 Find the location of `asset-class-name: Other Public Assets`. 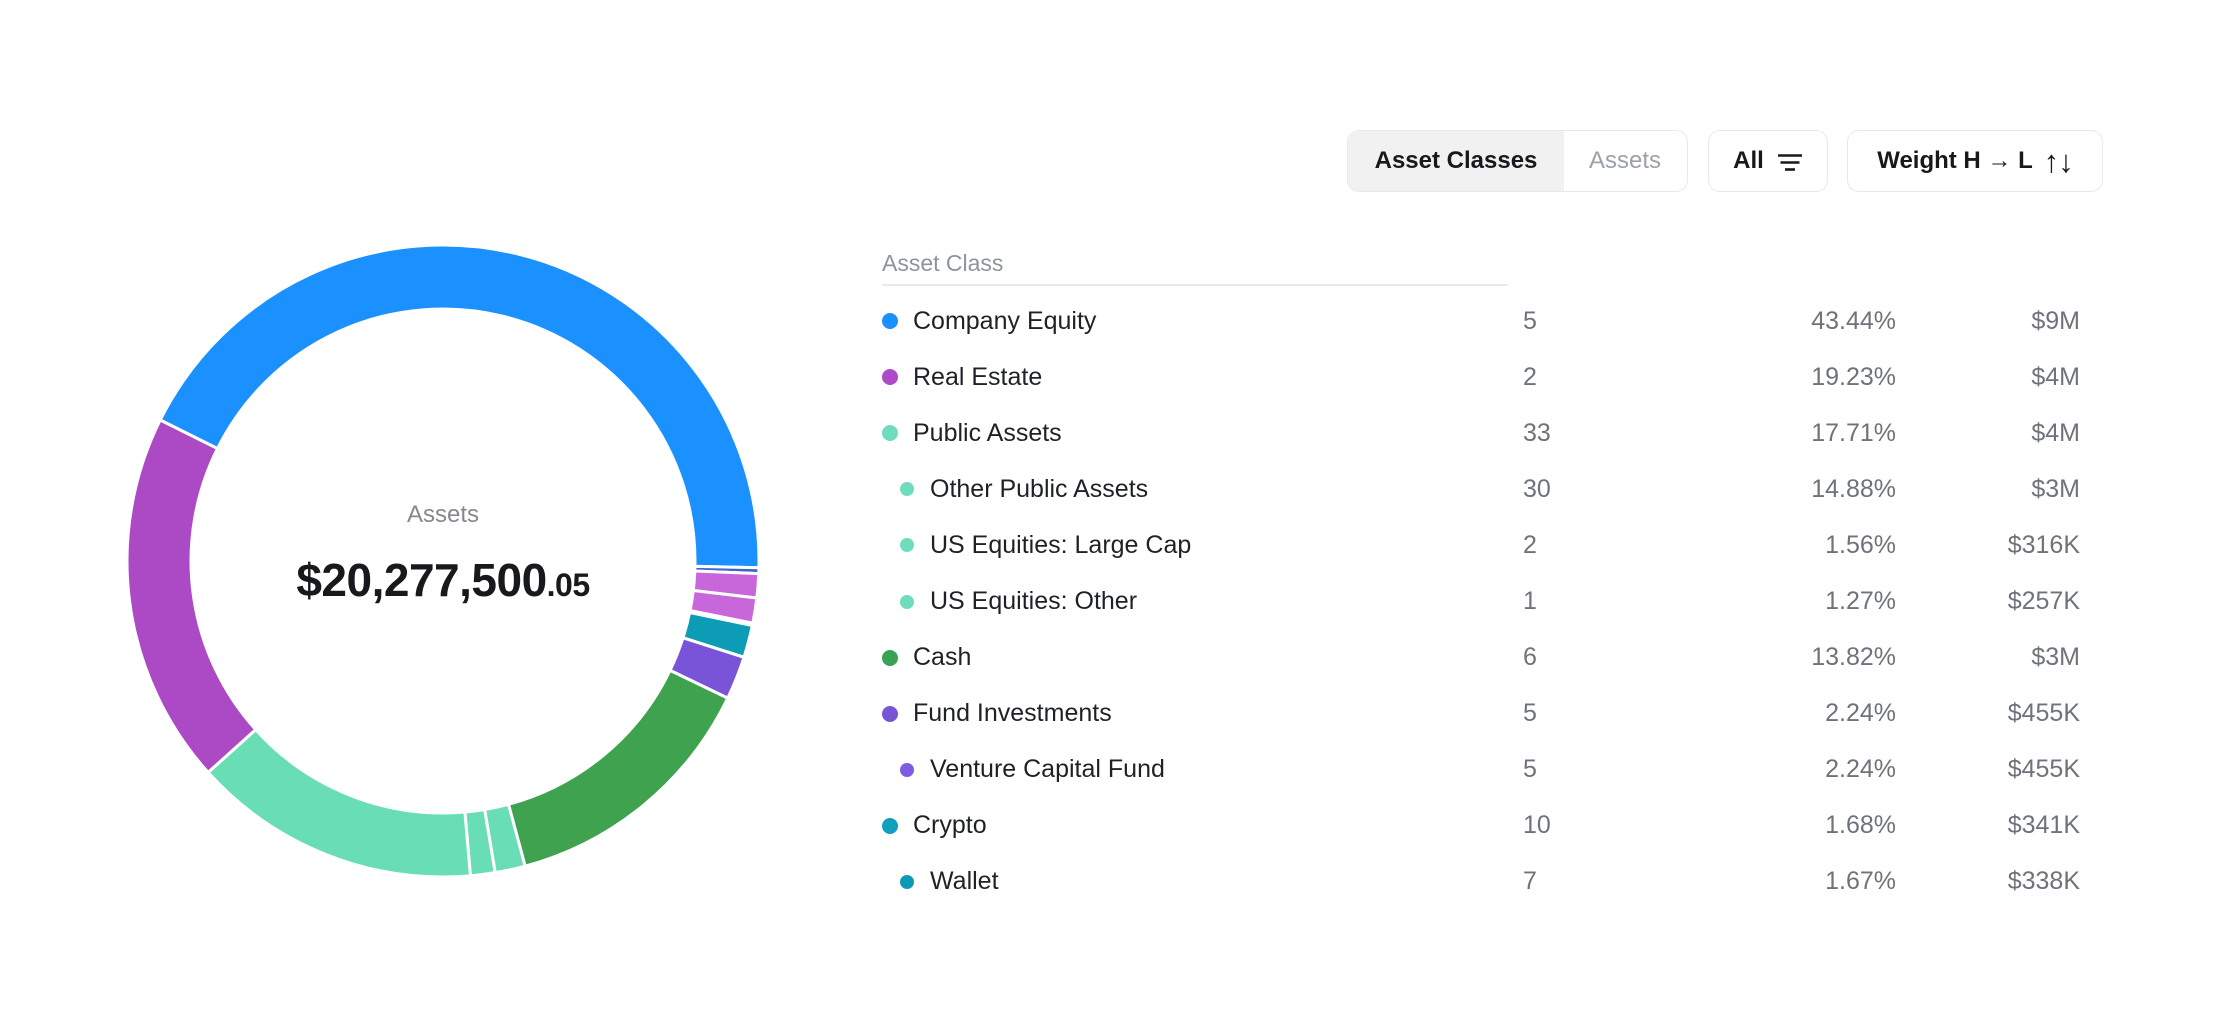

asset-class-name: Other Public Assets is located at coordinates (1039, 488).